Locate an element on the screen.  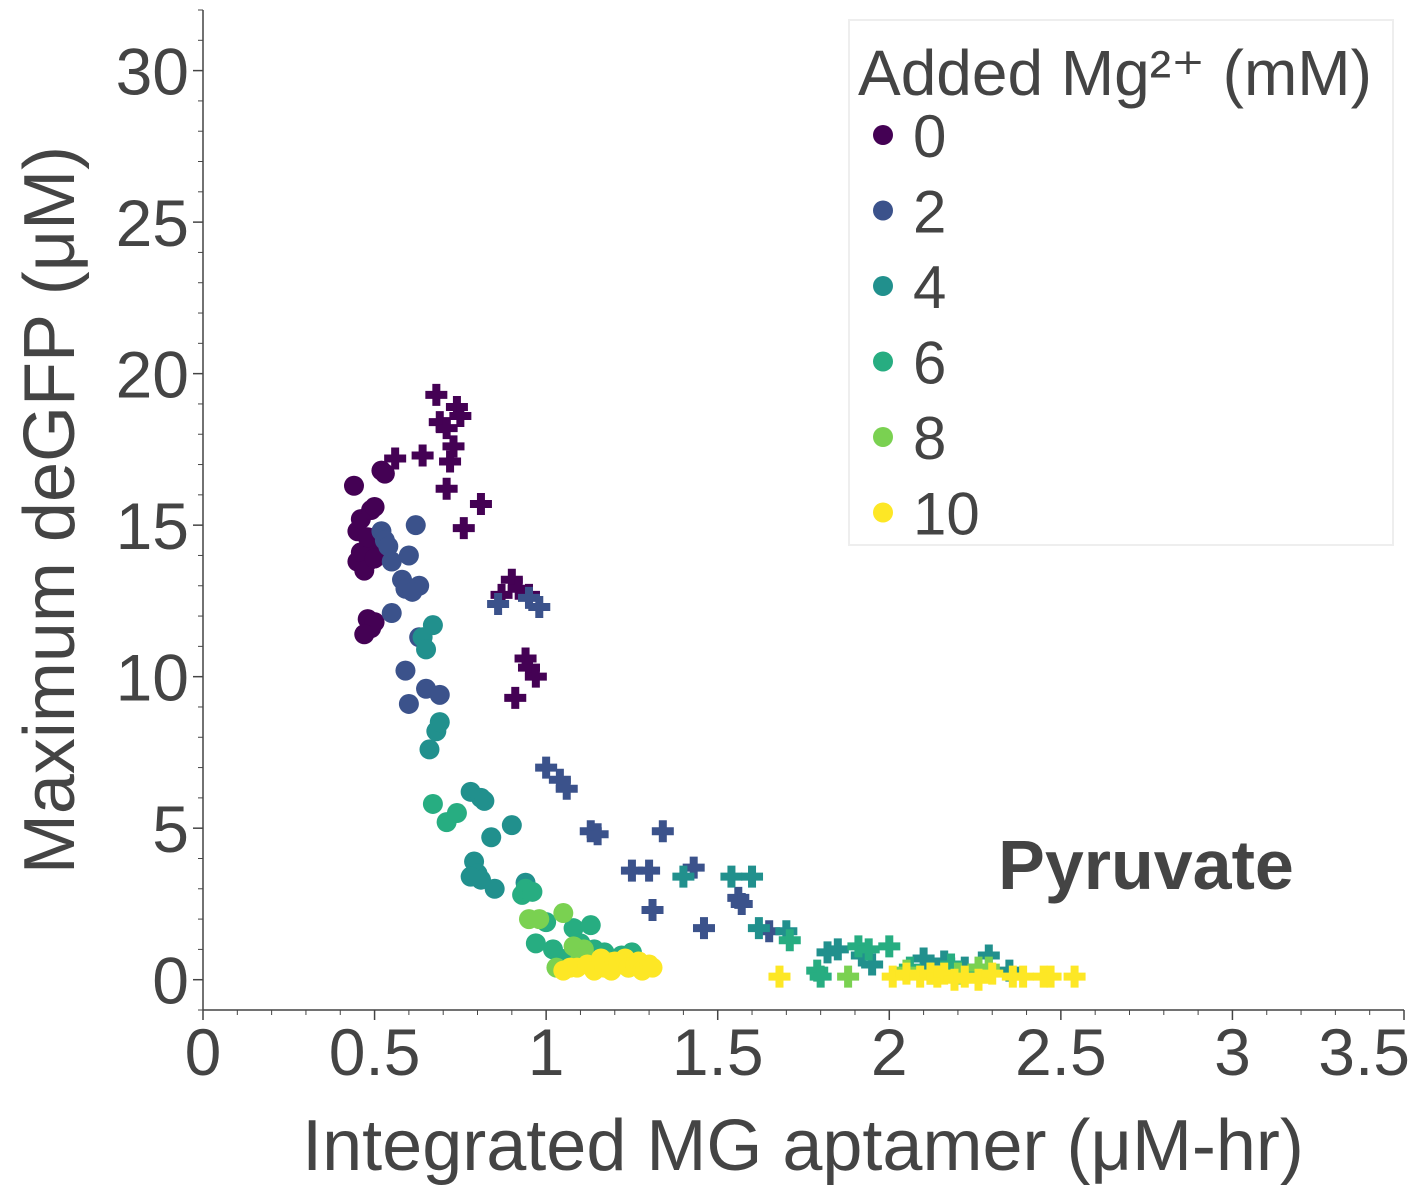
x-tick-label: 2 is located at coordinates (889, 1052).